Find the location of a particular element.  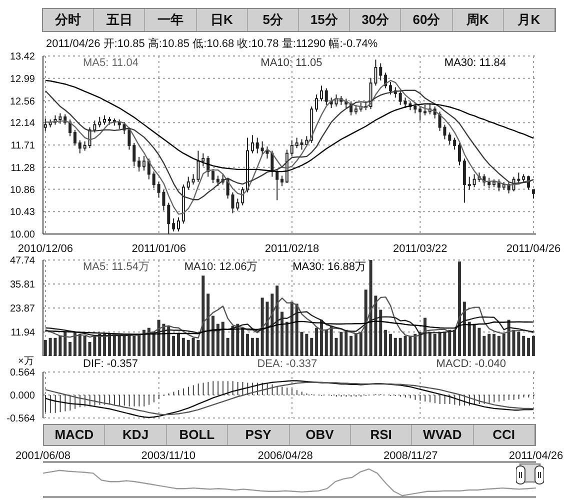

tab-button: 5分 is located at coordinates (274, 20).